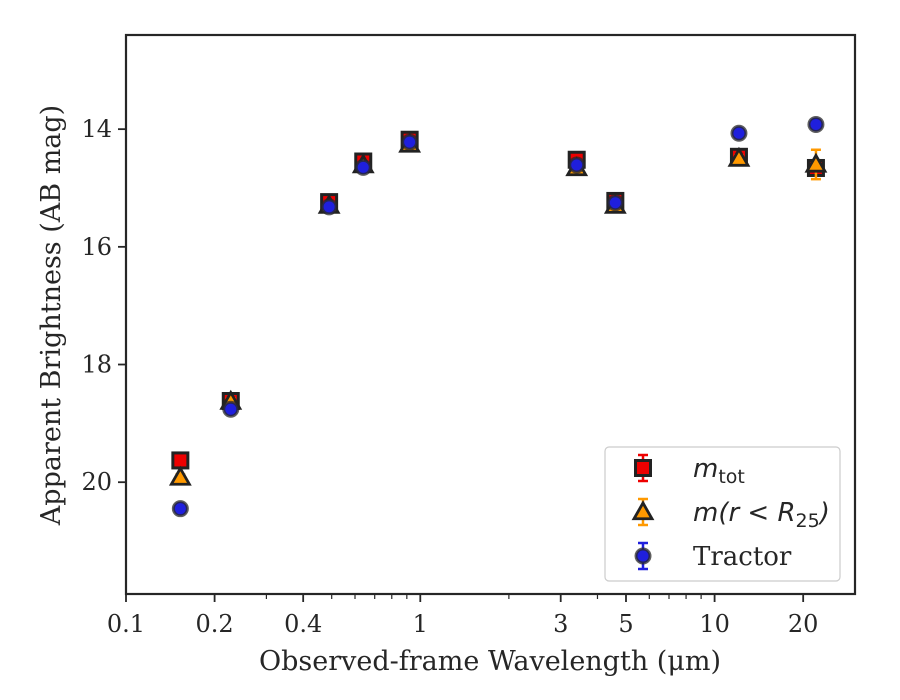 This screenshot has width=900, height=700. Describe the element at coordinates (103, 305) in the screenshot. I see `y-axis: 14 16 18 20` at that location.